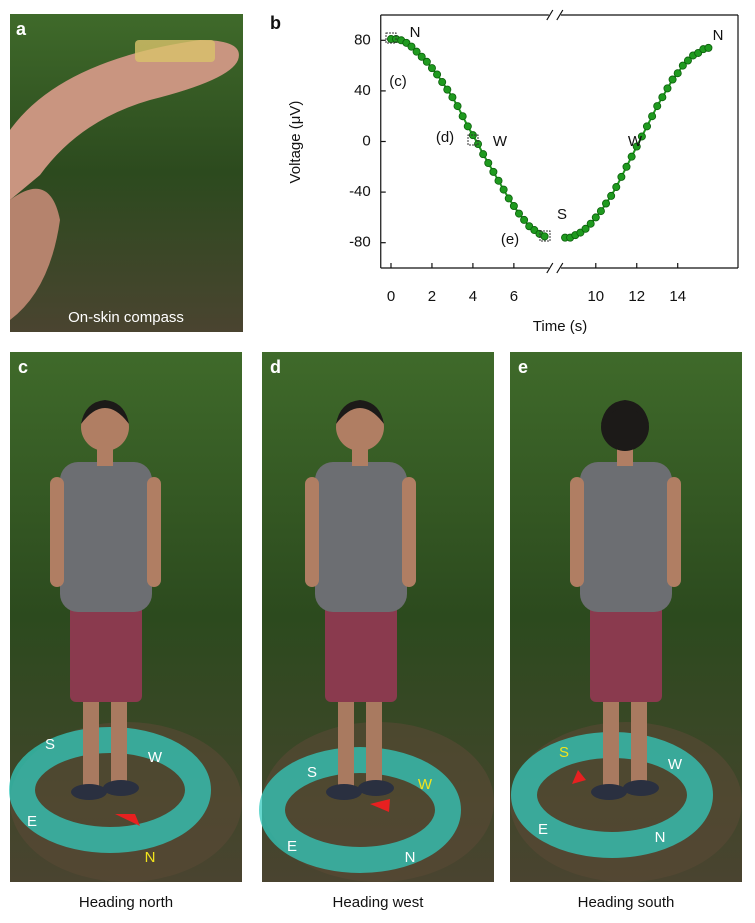 The height and width of the screenshot is (923, 755). I want to click on annotation: (d), so click(445, 137).